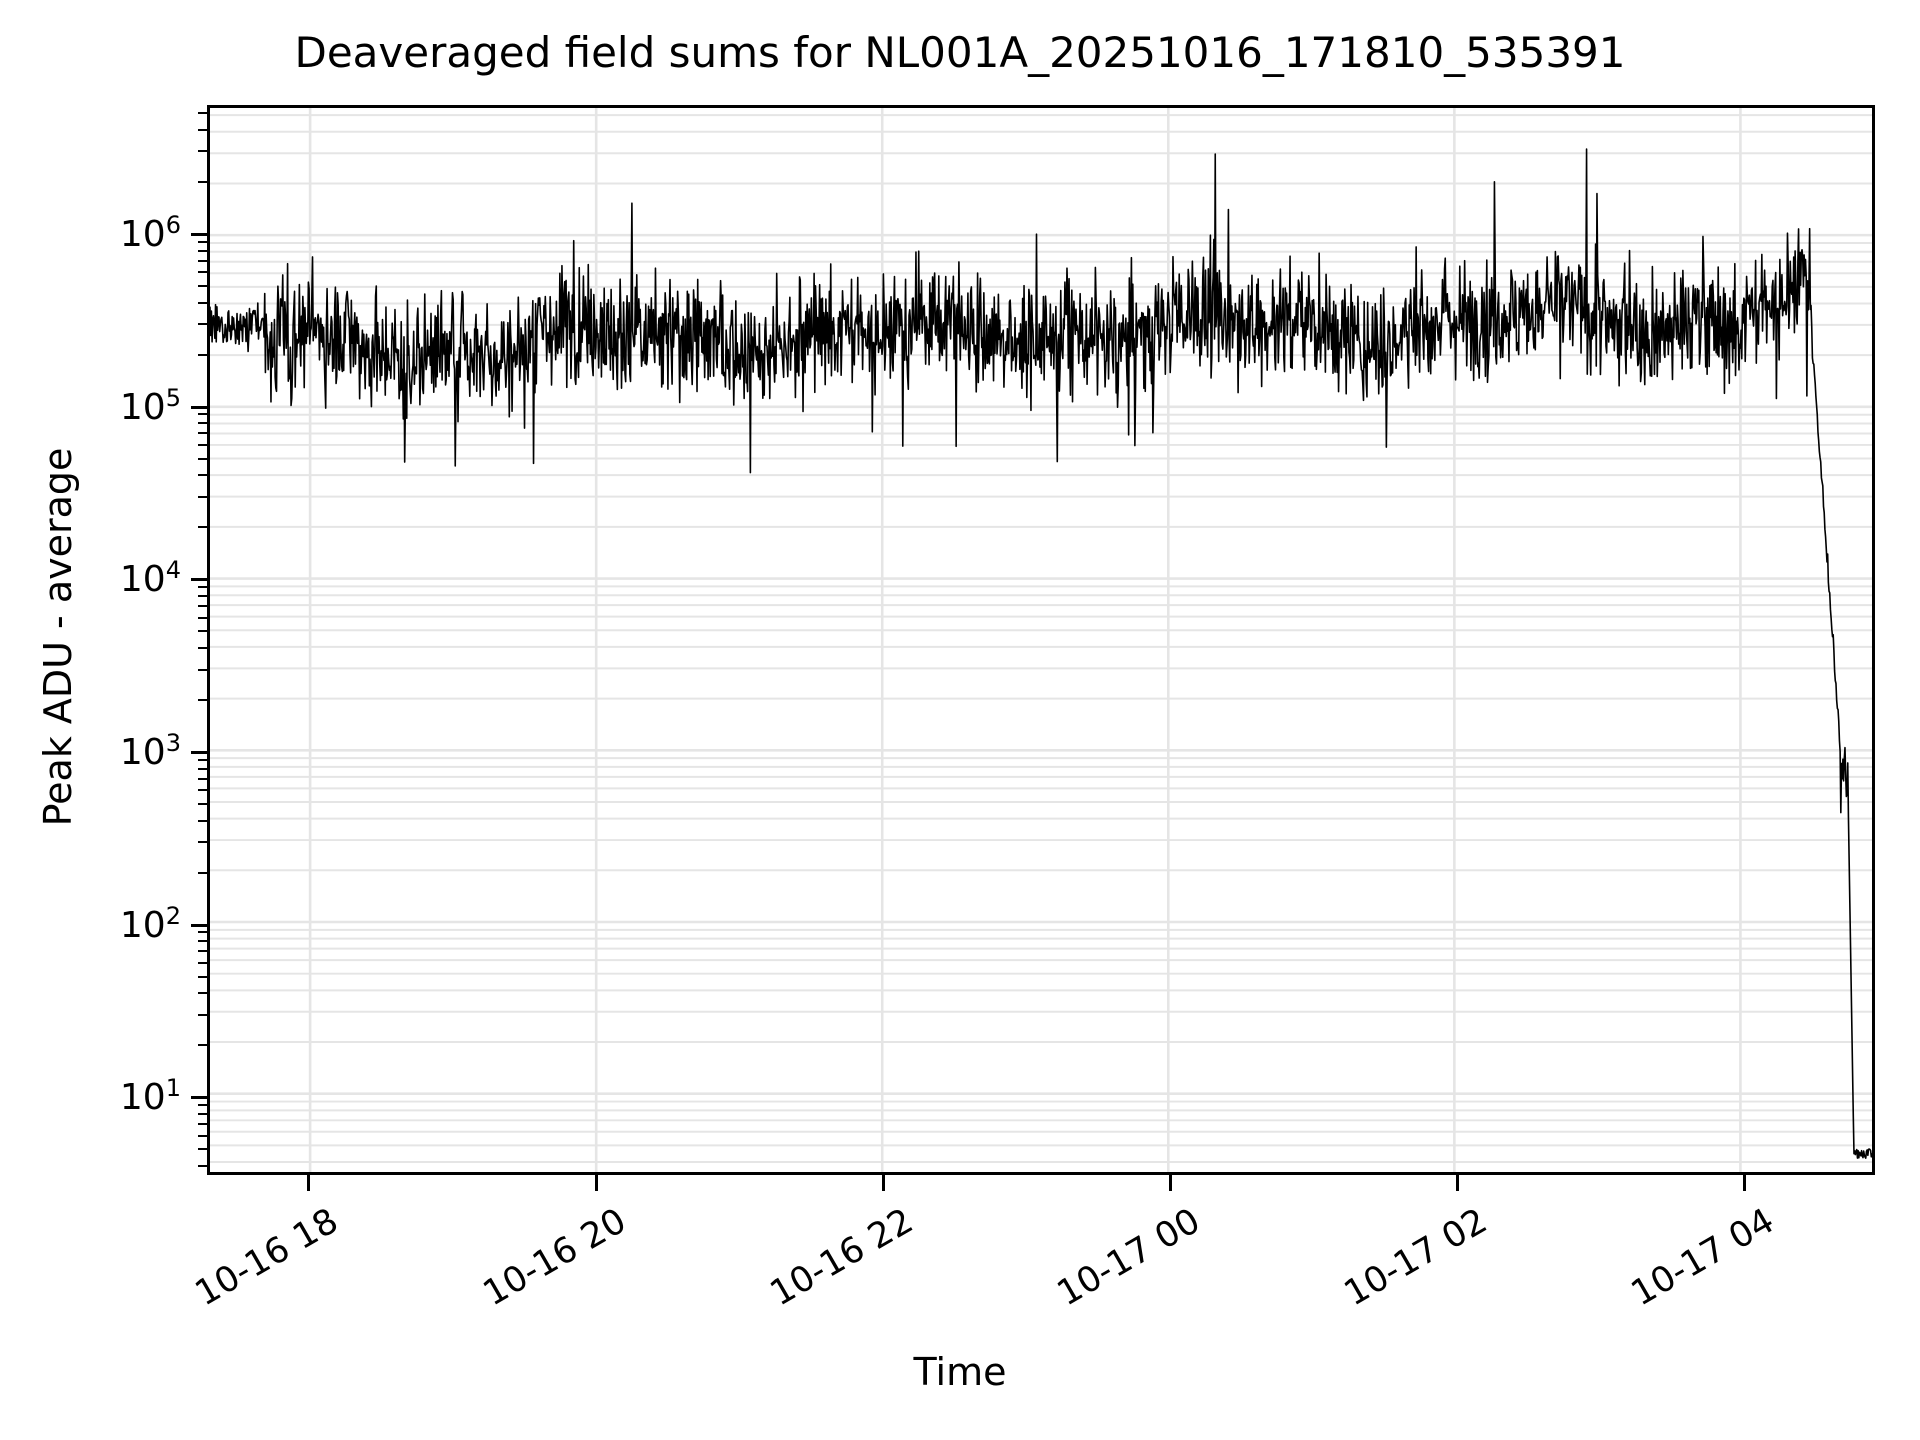  Describe the element at coordinates (1128, 1258) in the screenshot. I see `x-tick-label: 10-17 00` at that location.